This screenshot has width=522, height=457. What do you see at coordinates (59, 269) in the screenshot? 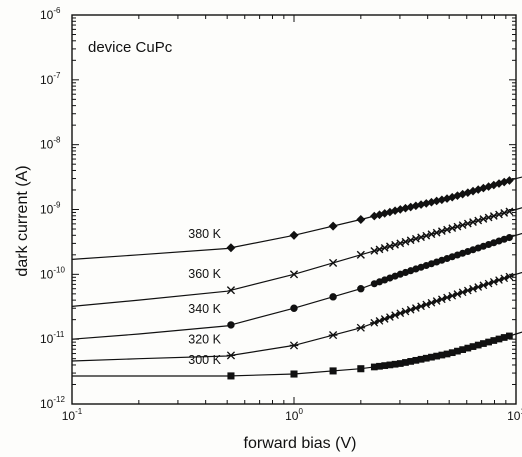
I see `y-tick-label-exponent: -10` at bounding box center [59, 269].